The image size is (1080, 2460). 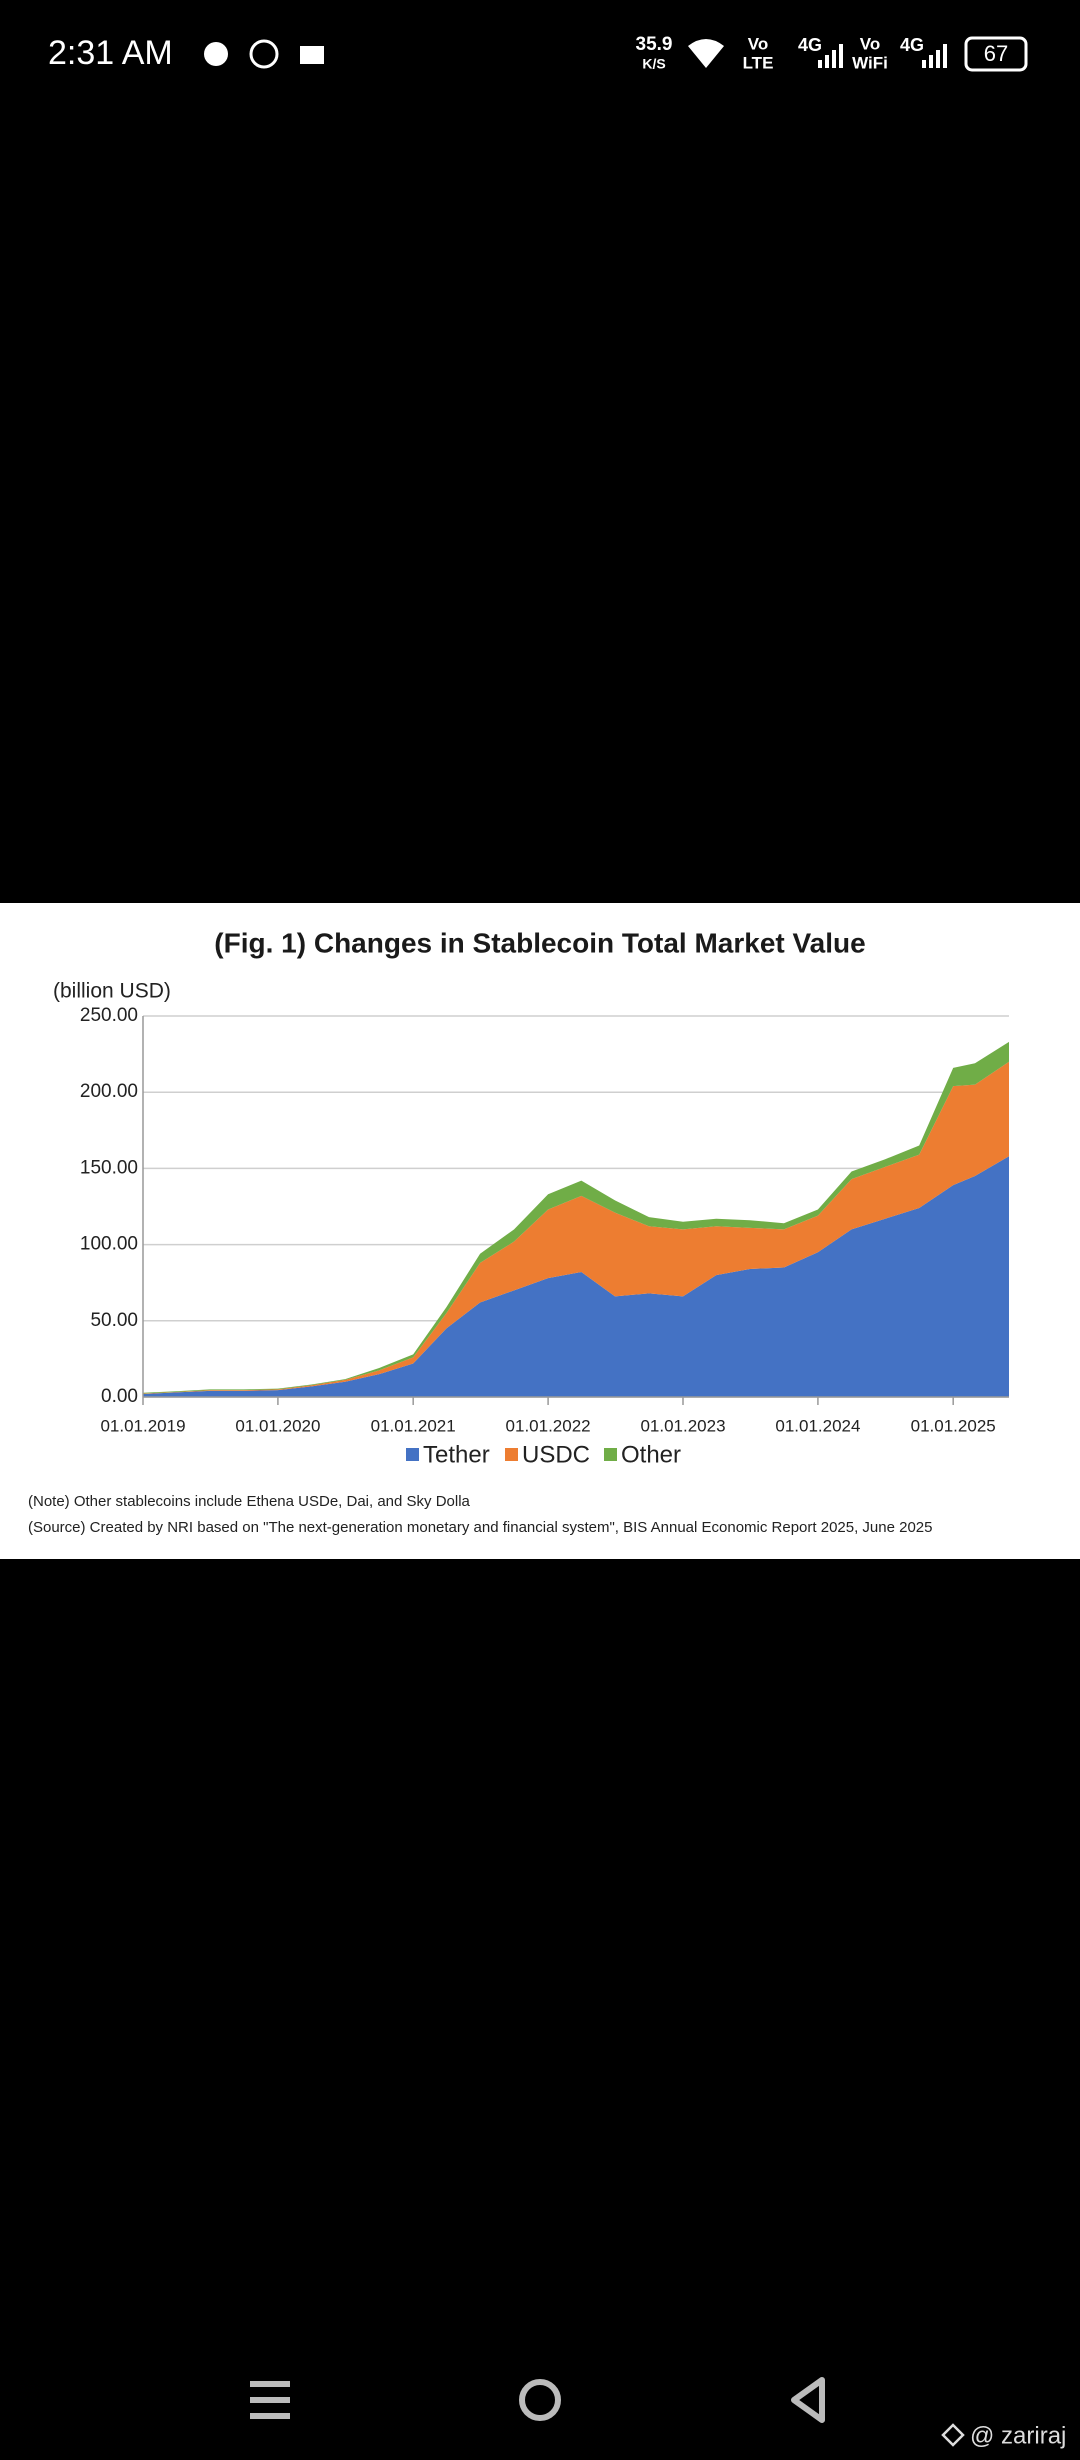 I want to click on snapchat-icon, so click(x=216, y=54).